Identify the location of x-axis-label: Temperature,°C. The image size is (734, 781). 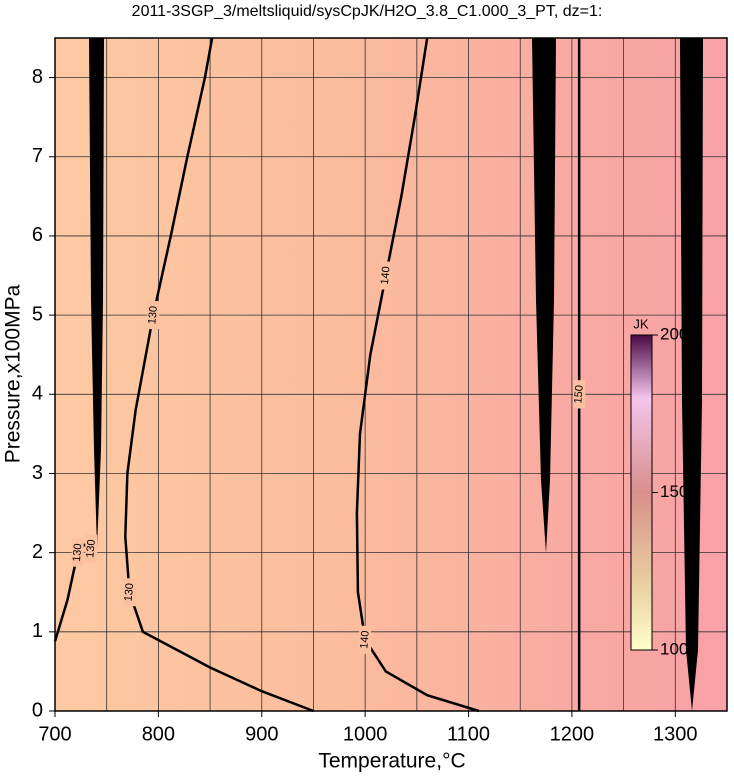
(391, 761).